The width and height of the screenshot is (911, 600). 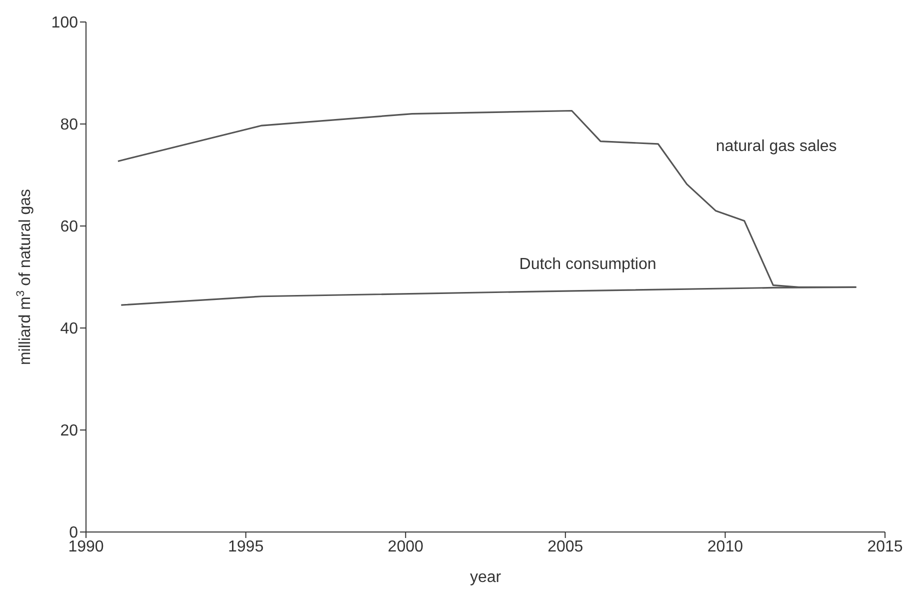 I want to click on y-tick-label: 60, so click(x=69, y=227).